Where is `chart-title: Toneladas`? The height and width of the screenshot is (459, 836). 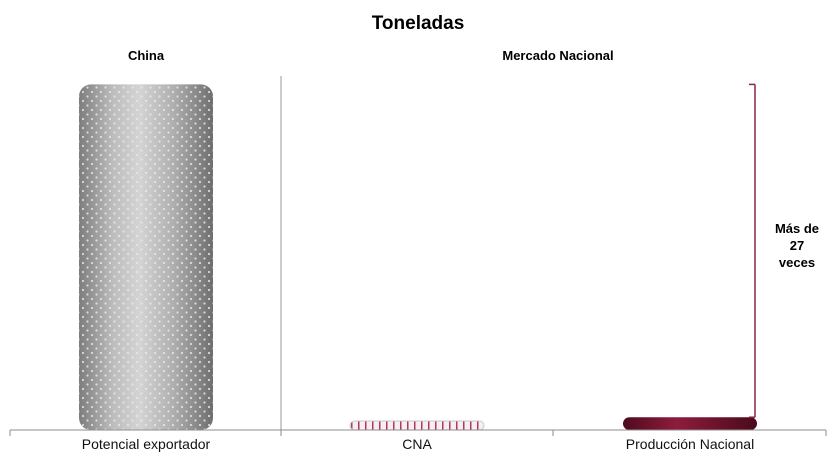 chart-title: Toneladas is located at coordinates (418, 23).